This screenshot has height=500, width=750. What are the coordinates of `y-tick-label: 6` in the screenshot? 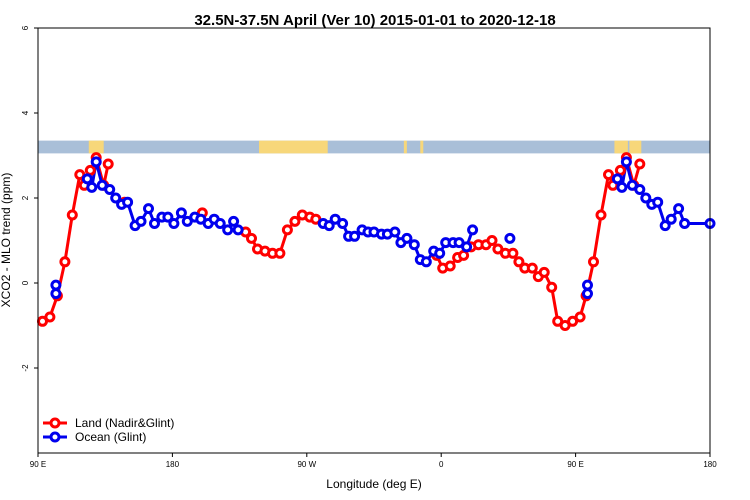 It's located at (25, 27).